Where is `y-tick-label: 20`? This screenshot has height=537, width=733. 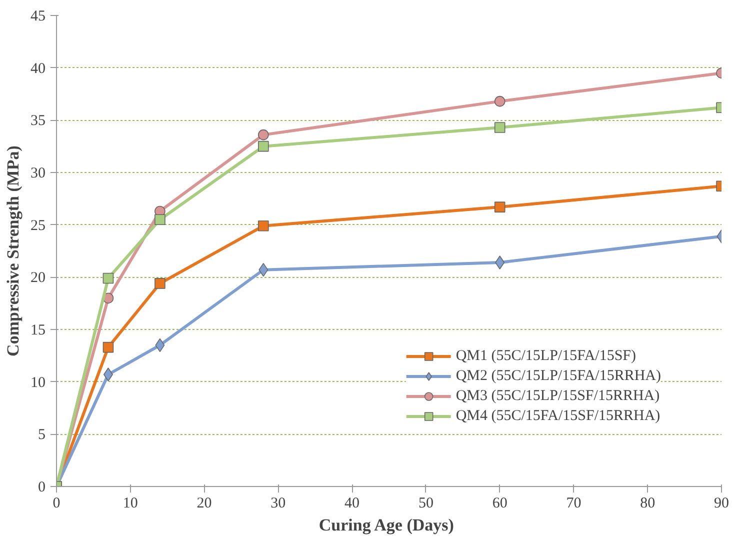
y-tick-label: 20 is located at coordinates (38, 278).